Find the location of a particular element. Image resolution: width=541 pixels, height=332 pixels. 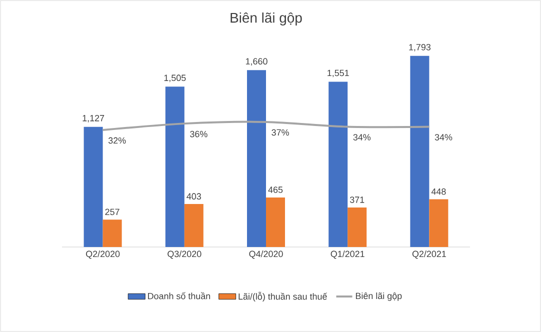

data-label: 371 is located at coordinates (357, 199).